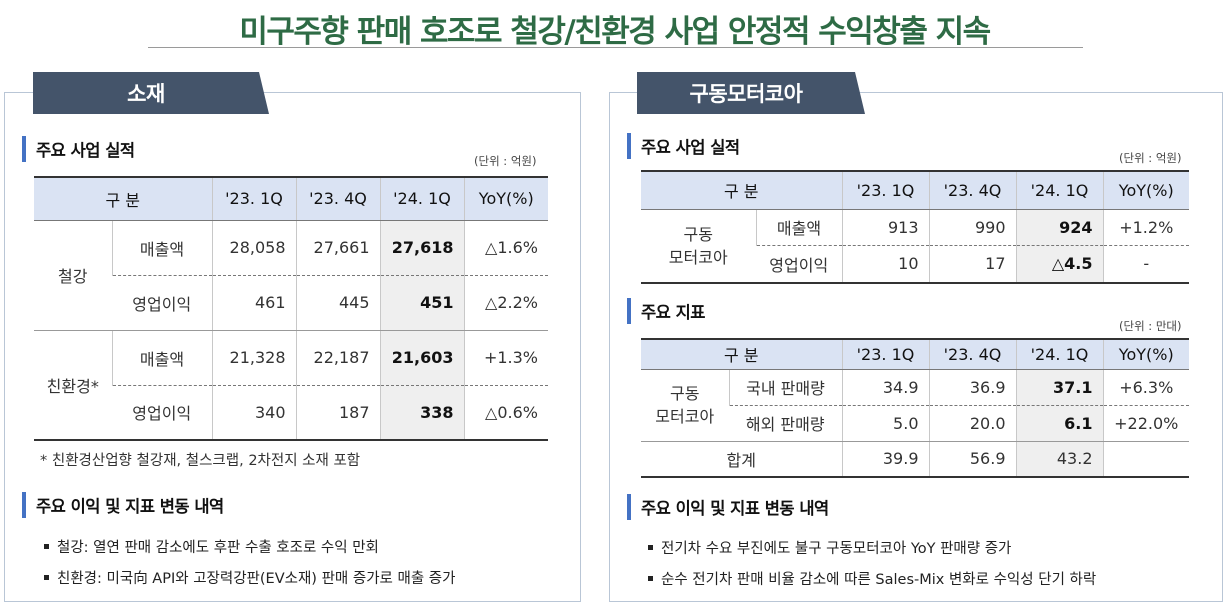 This screenshot has width=1229, height=607. Describe the element at coordinates (885, 227) in the screenshot. I see `cell: 913` at that location.